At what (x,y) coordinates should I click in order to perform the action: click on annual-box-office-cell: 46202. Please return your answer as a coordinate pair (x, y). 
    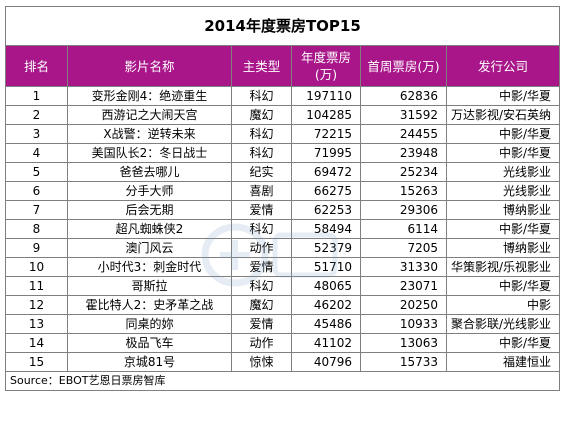
    Looking at the image, I should click on (326, 305).